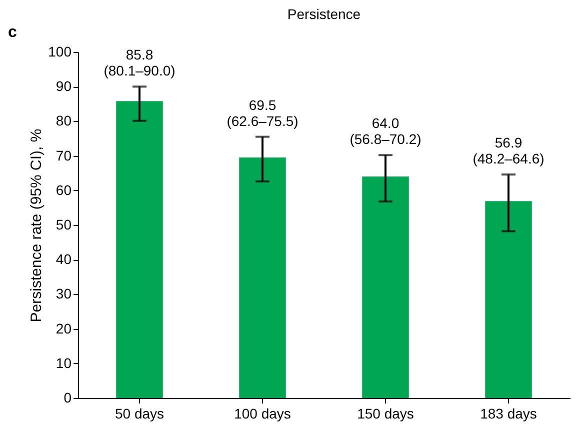 This screenshot has width=584, height=429. Describe the element at coordinates (64, 190) in the screenshot. I see `y-tick-label: 60` at that location.